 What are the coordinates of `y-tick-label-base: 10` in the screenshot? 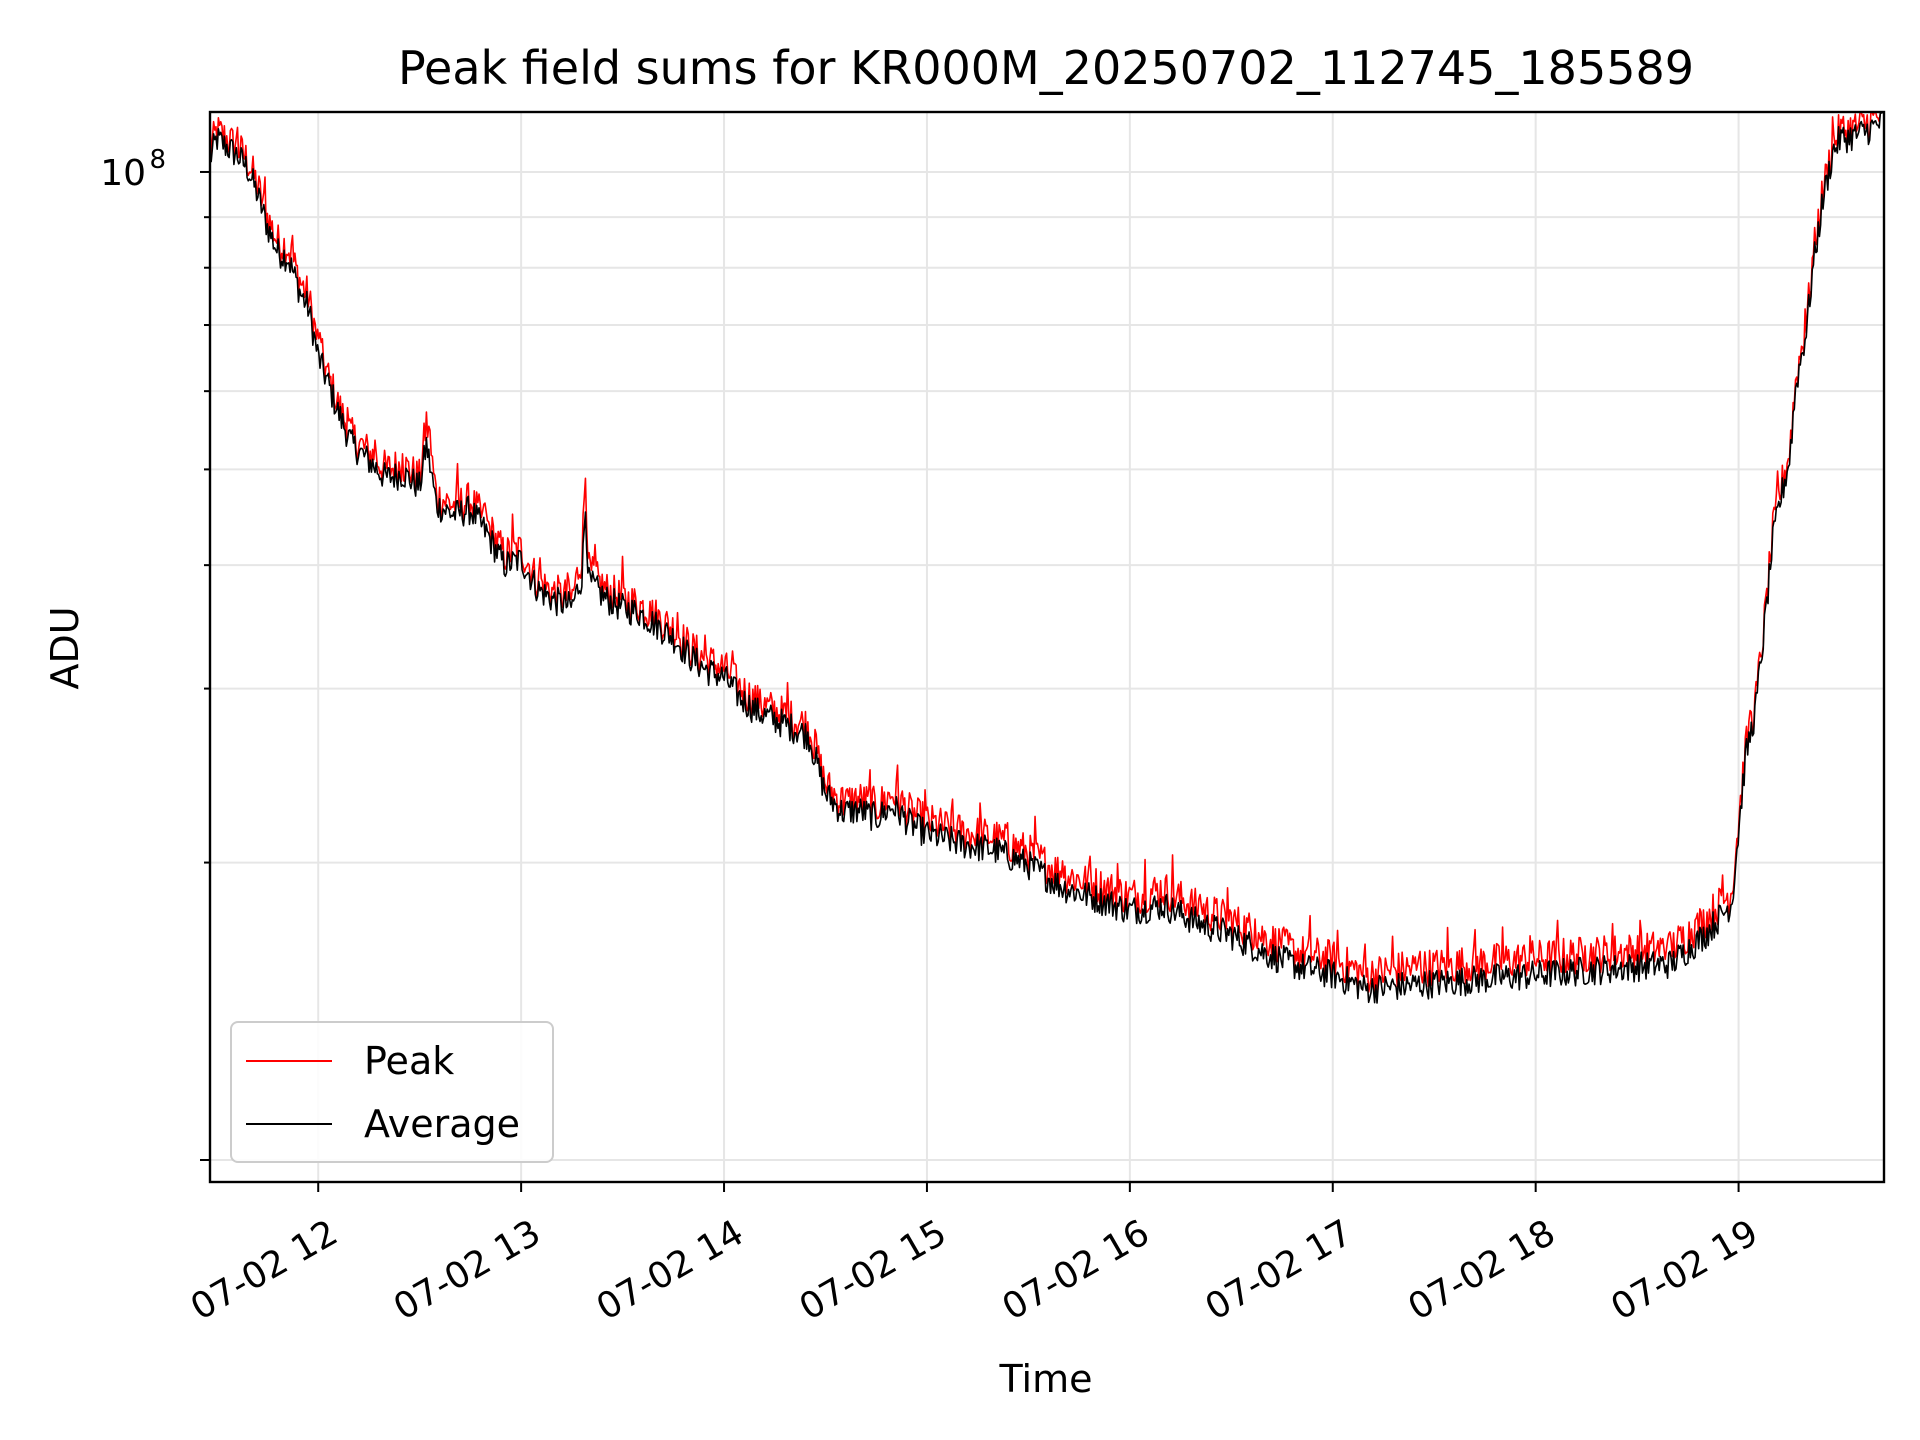 It's located at (123, 173).